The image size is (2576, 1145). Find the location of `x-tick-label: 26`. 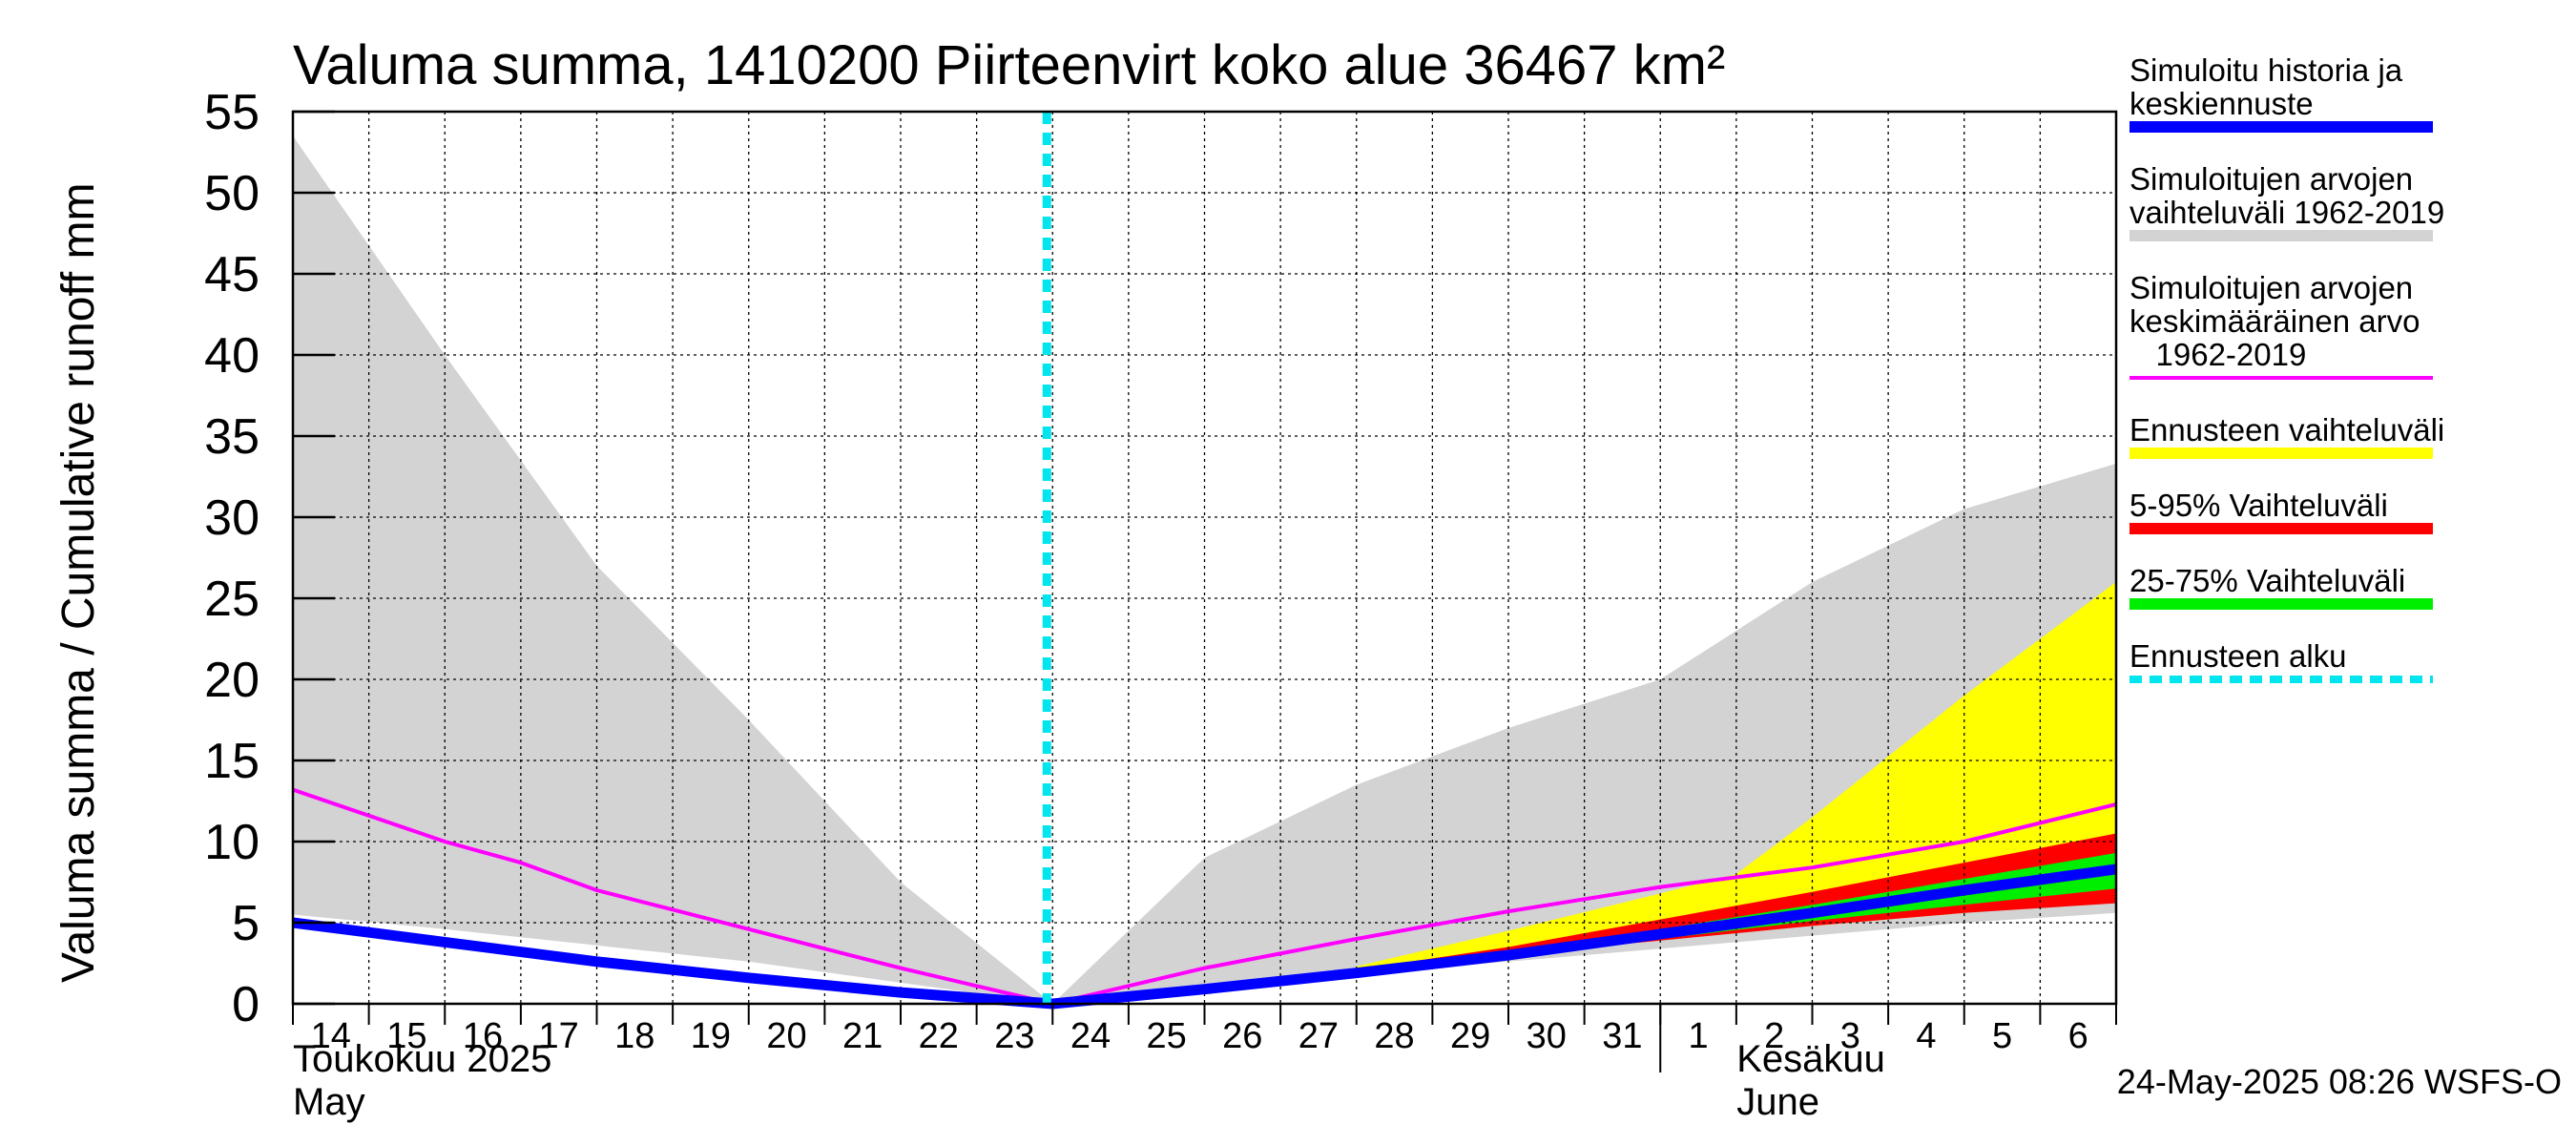

x-tick-label: 26 is located at coordinates (1242, 1036).